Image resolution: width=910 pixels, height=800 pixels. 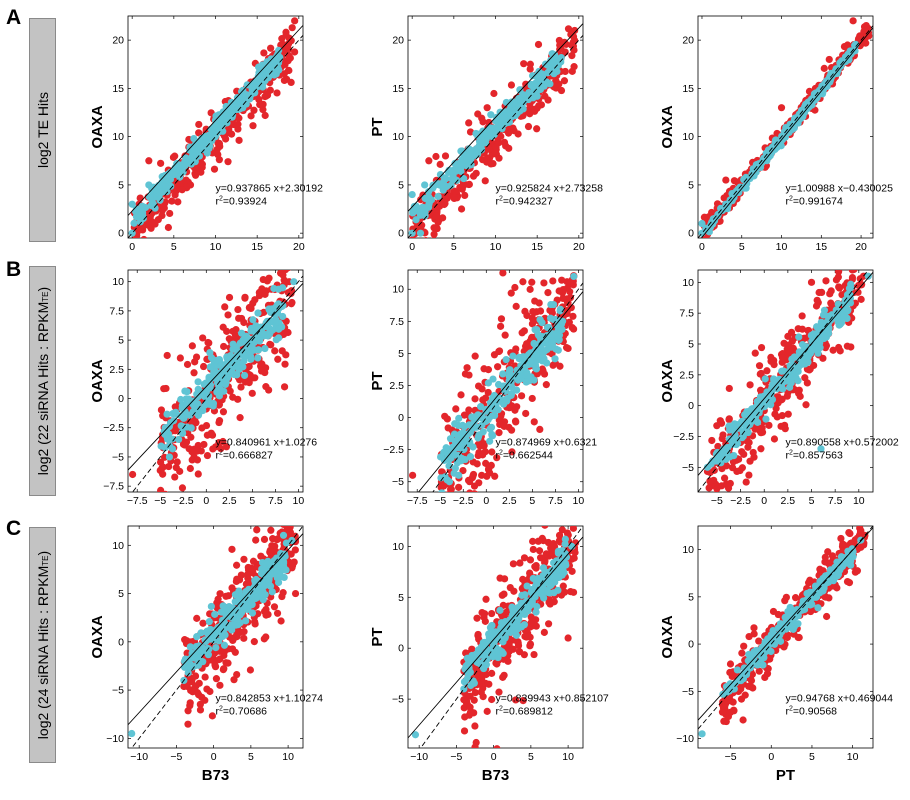 I want to click on p4-r2-r: r, so click(x=498, y=455).